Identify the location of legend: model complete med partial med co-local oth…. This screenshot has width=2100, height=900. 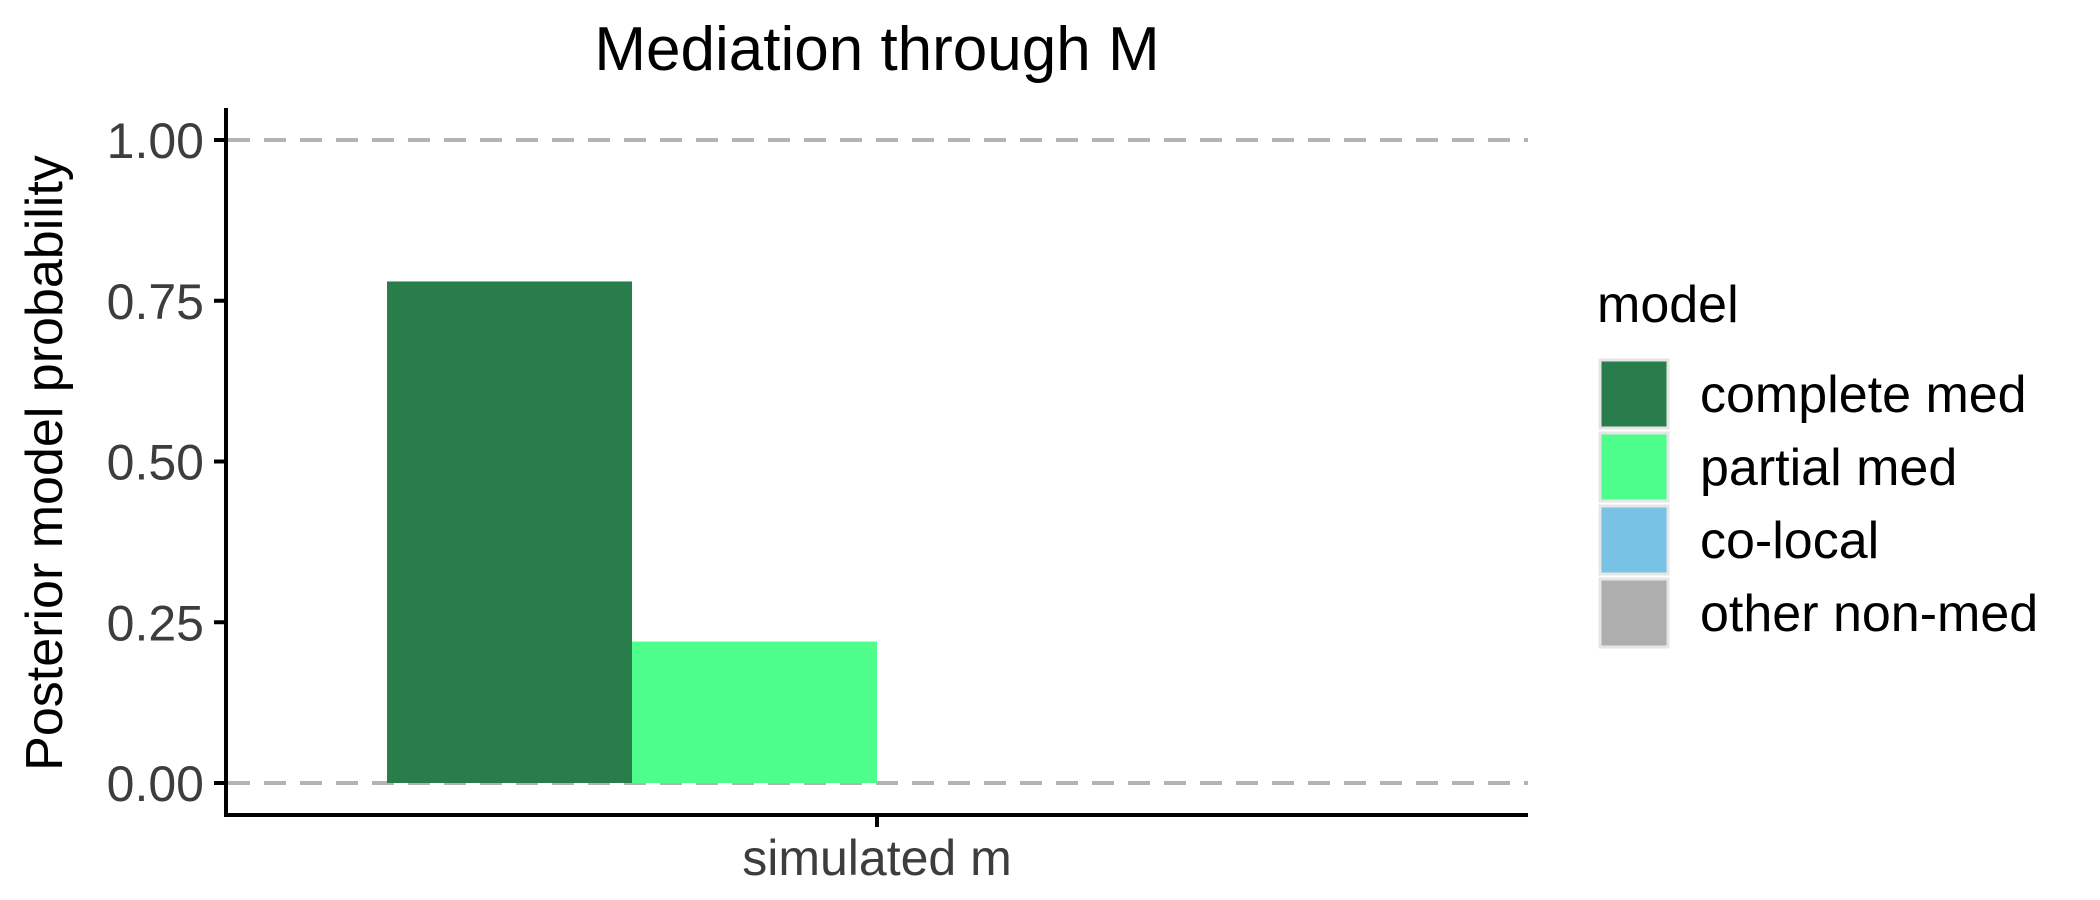
(1817, 462).